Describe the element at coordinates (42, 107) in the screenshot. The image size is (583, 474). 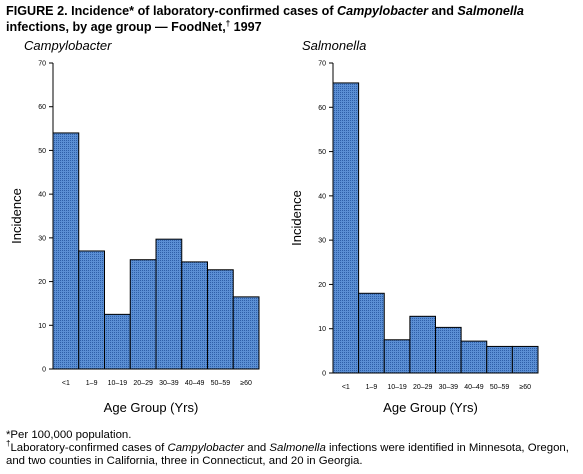
I see `campylobacter-y-tick-label: 60` at that location.